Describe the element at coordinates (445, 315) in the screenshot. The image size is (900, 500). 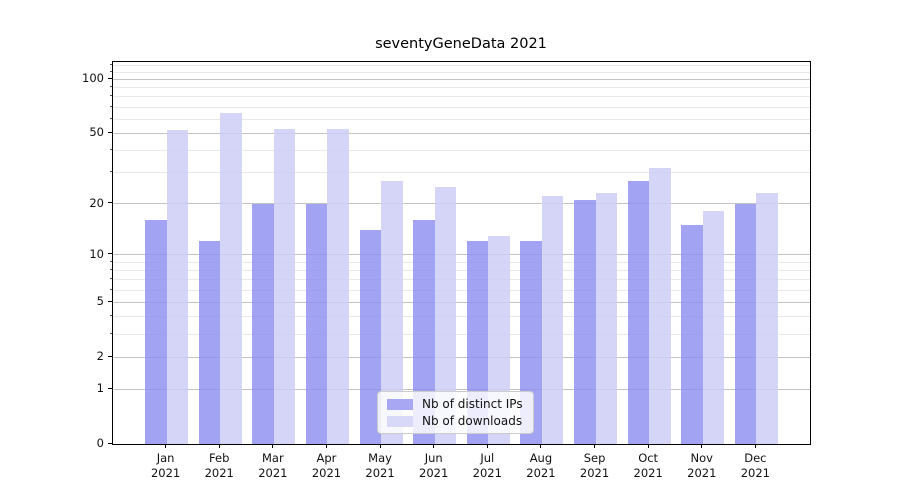
I see `bar-downloads-jun` at that location.